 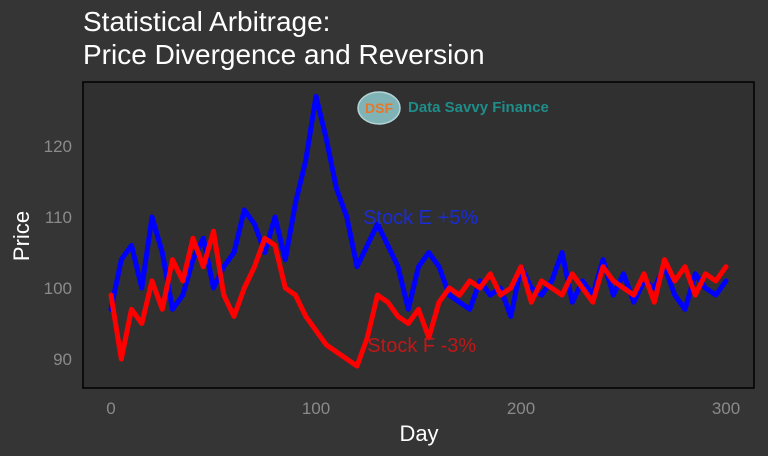 I want to click on x-tick-label-100: 100, so click(x=316, y=408).